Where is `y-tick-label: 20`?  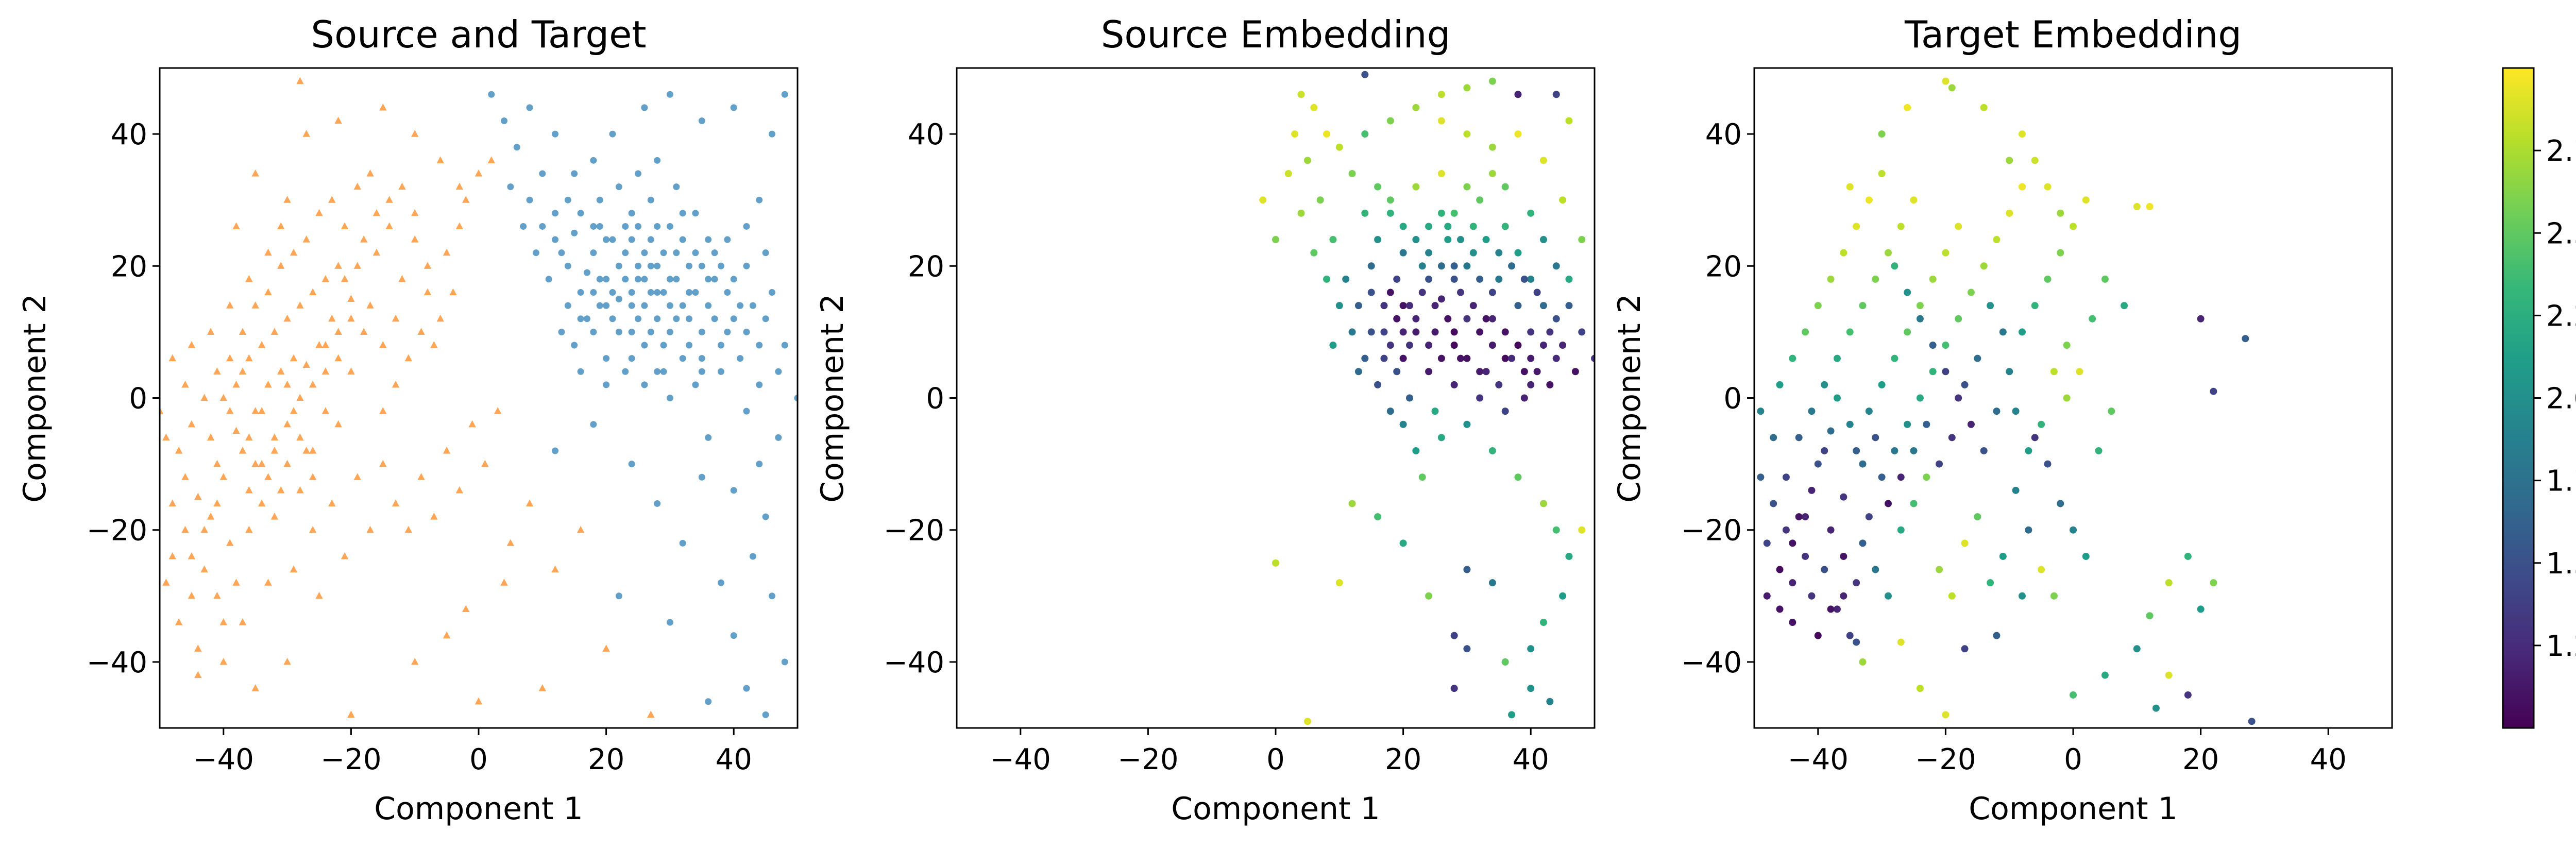
y-tick-label: 20 is located at coordinates (129, 266).